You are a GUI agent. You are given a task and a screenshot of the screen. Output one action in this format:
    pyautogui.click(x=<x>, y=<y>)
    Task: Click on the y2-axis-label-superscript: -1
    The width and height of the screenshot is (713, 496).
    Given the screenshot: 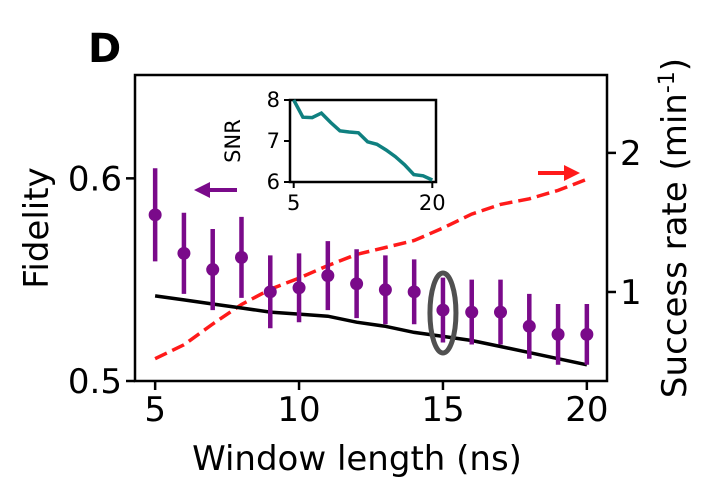 What is the action you would take?
    pyautogui.click(x=667, y=82)
    